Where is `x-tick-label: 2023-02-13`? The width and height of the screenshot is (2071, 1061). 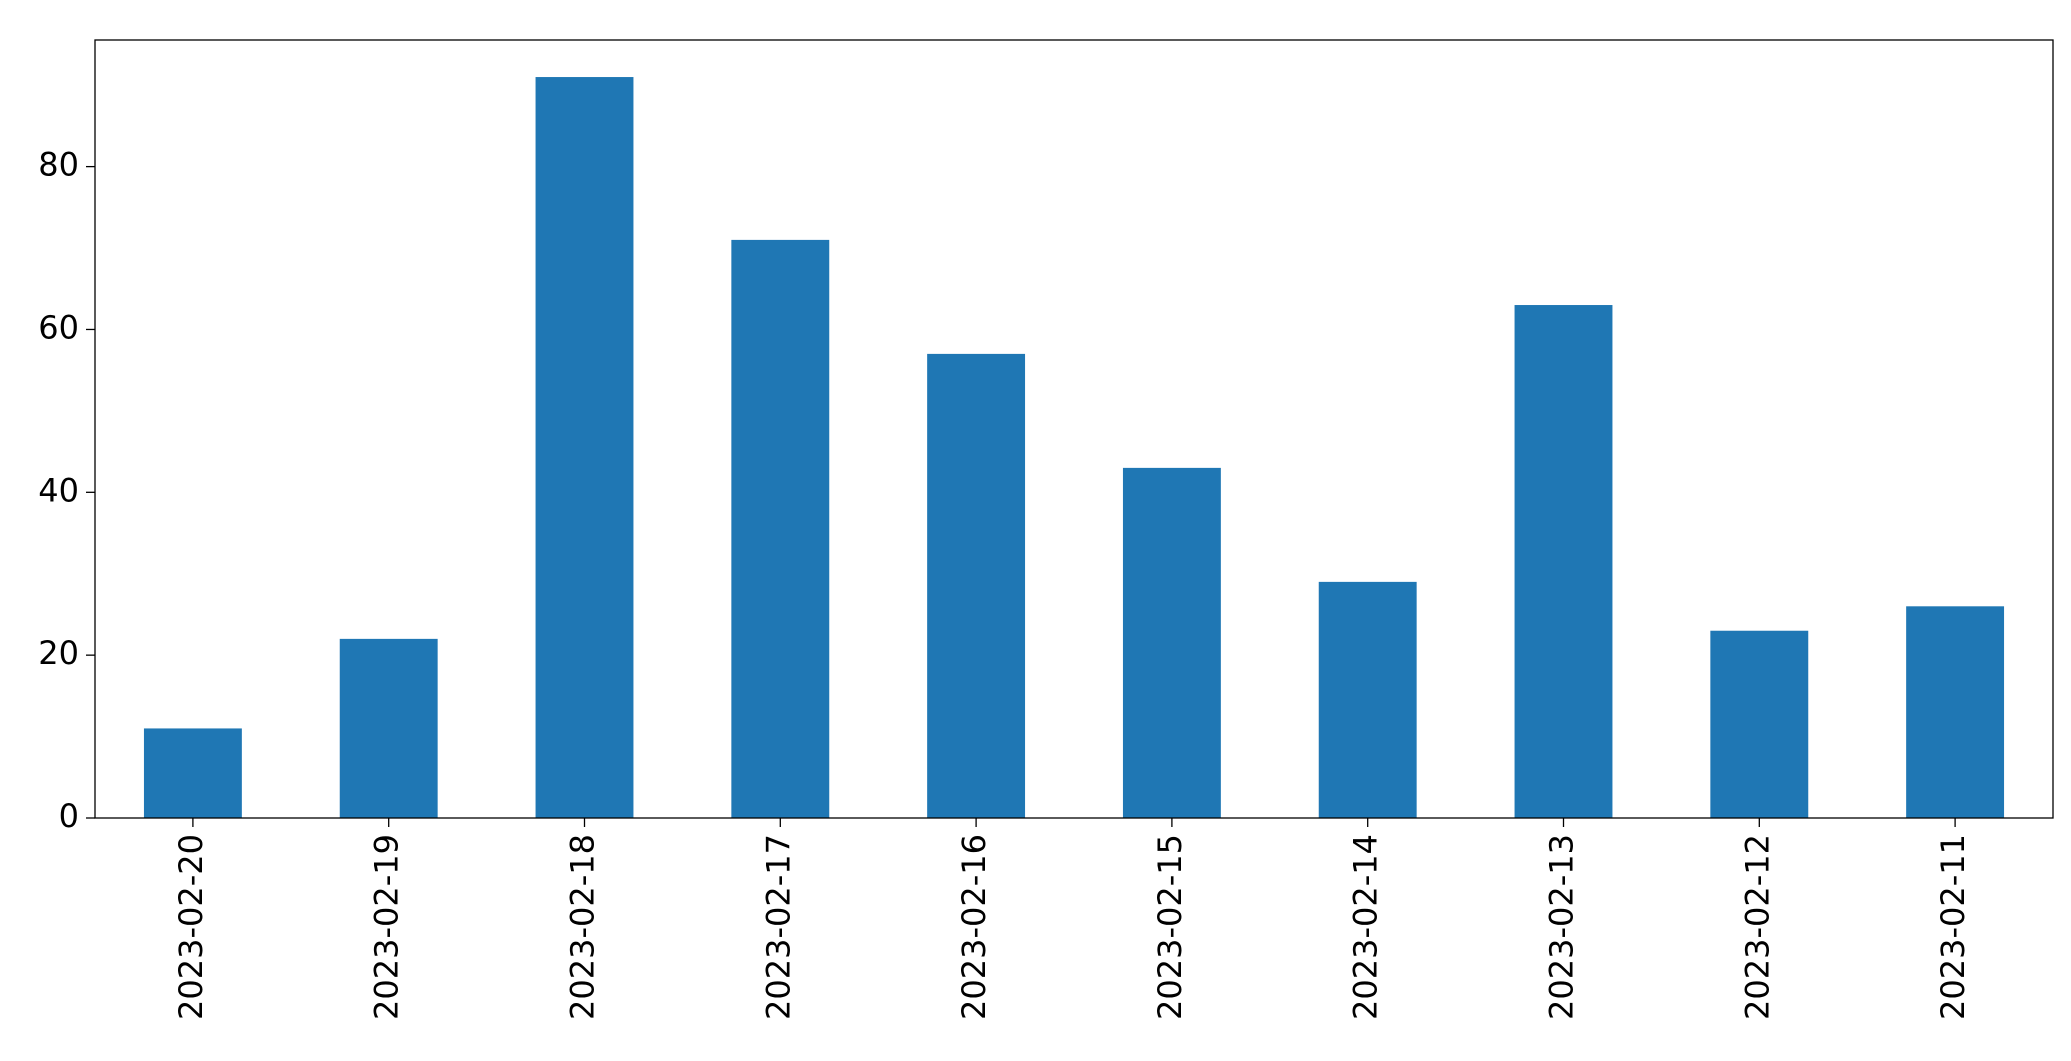 x-tick-label: 2023-02-13 is located at coordinates (1562, 927).